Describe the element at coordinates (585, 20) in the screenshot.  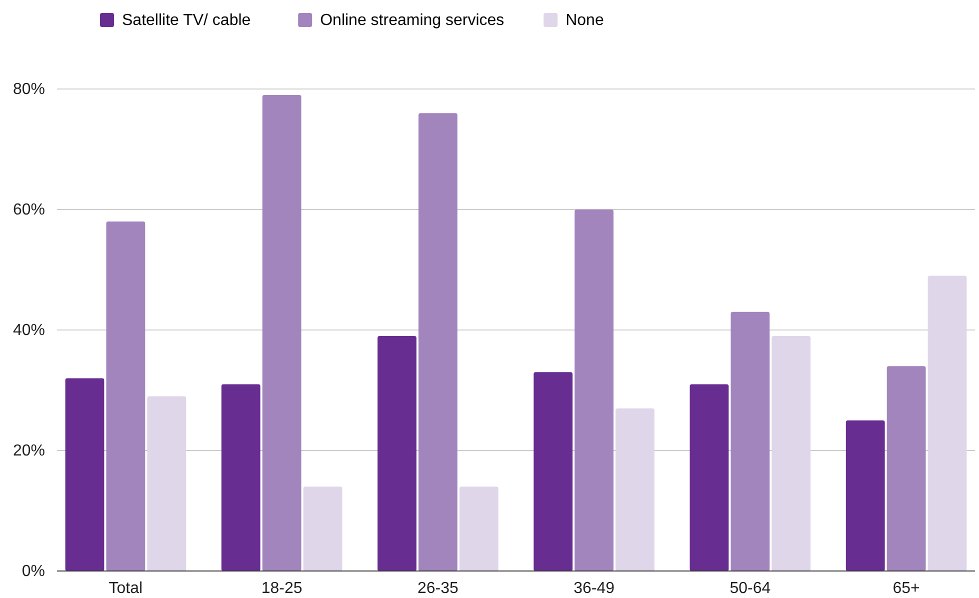
I see `legend-label: None` at that location.